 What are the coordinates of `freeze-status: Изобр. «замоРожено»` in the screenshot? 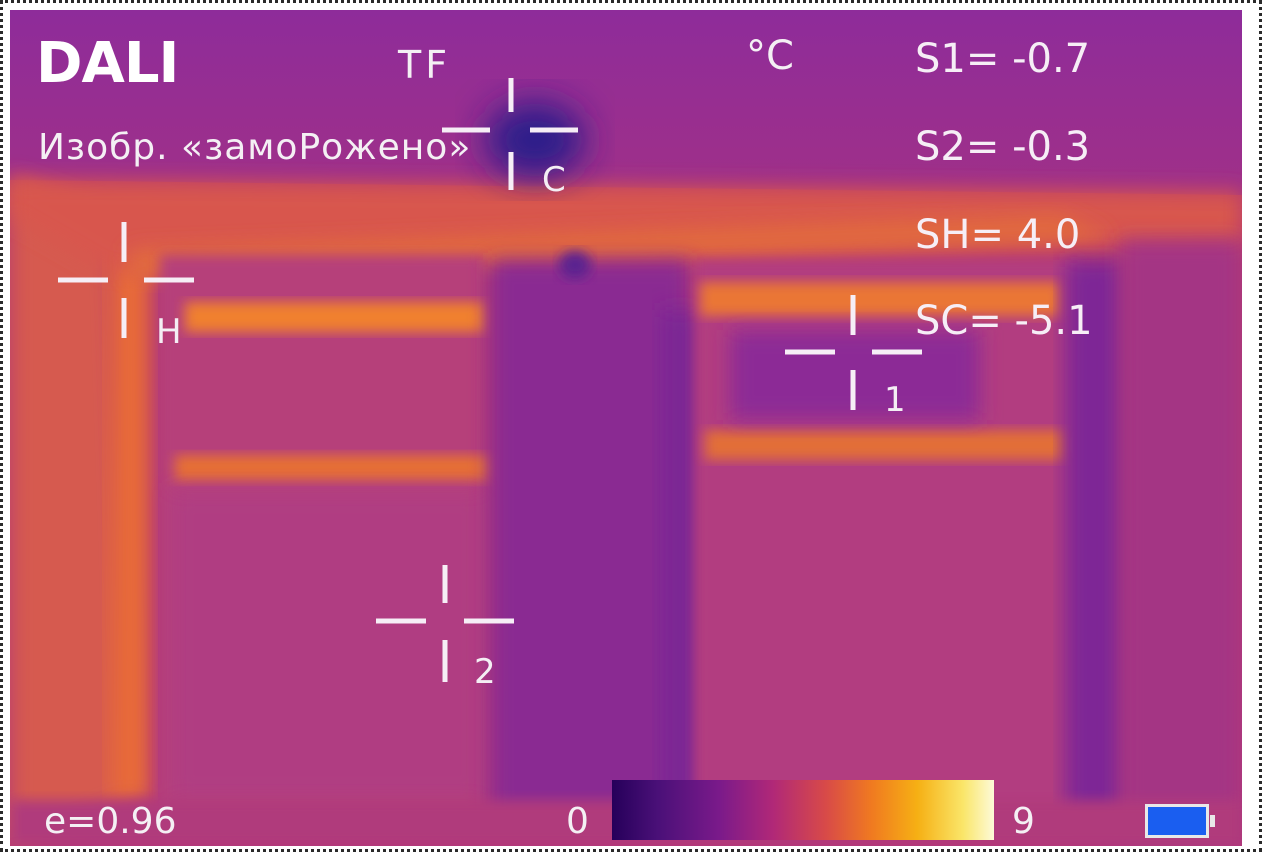 It's located at (255, 147).